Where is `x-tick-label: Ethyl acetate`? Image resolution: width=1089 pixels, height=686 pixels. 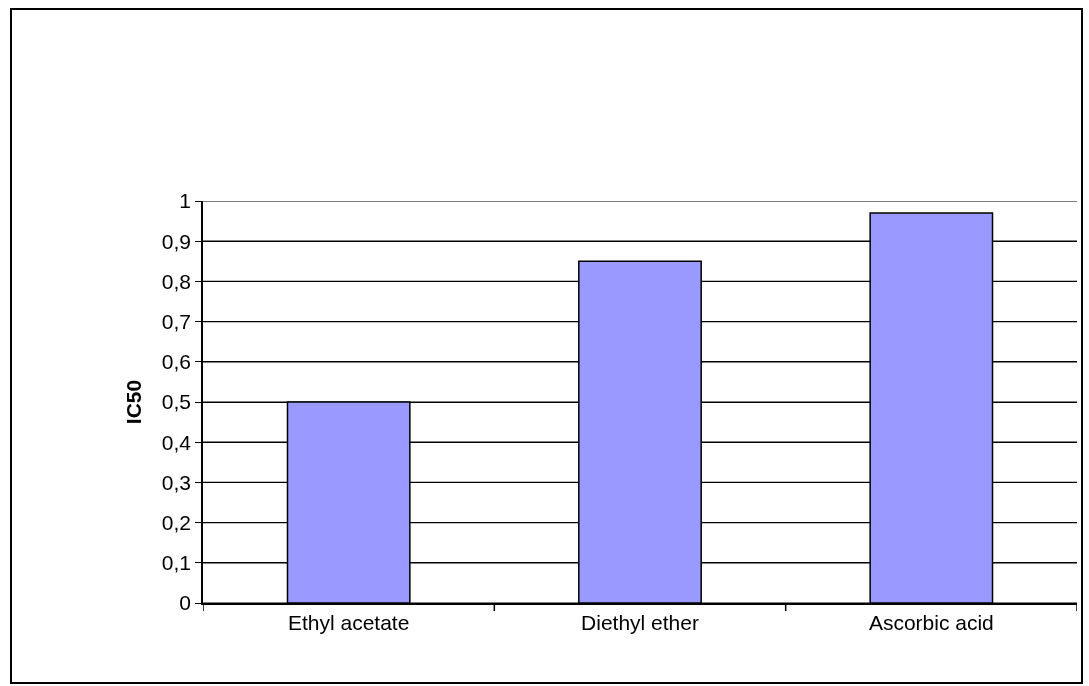 x-tick-label: Ethyl acetate is located at coordinates (348, 622).